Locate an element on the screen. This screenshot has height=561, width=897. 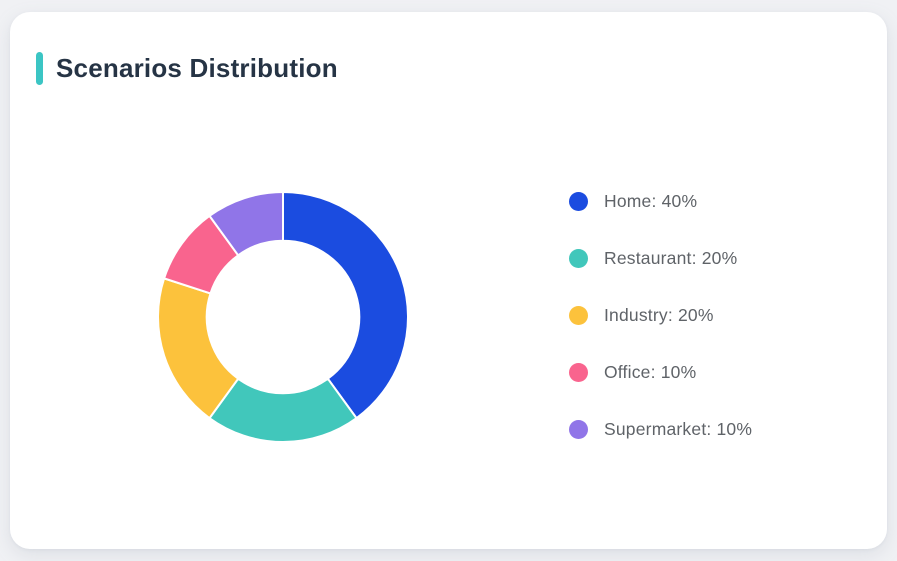
donut-slice-home is located at coordinates (345, 305).